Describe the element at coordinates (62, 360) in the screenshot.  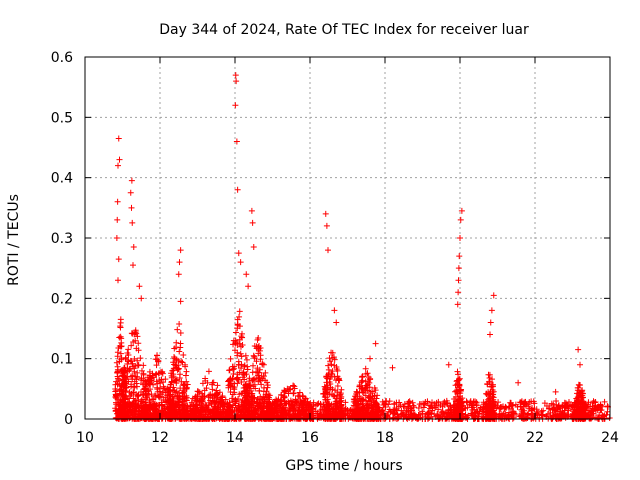
I see `y-tick-label: 0.1` at that location.